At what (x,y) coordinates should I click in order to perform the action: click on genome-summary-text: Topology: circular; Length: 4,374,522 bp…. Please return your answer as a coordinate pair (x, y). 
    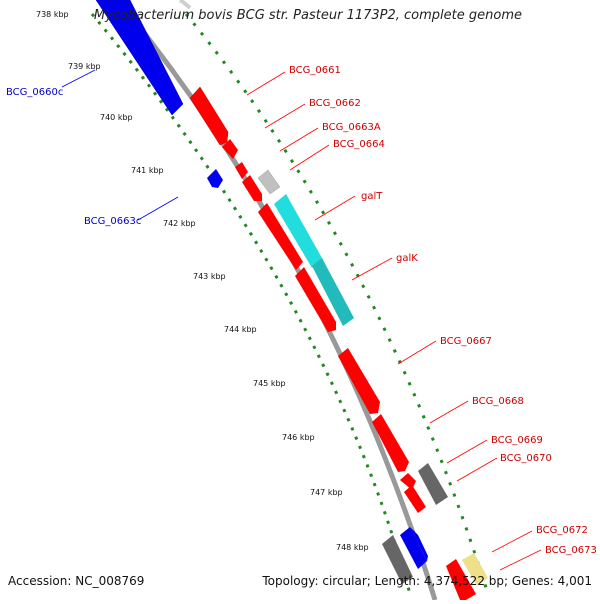
    Looking at the image, I should click on (427, 581).